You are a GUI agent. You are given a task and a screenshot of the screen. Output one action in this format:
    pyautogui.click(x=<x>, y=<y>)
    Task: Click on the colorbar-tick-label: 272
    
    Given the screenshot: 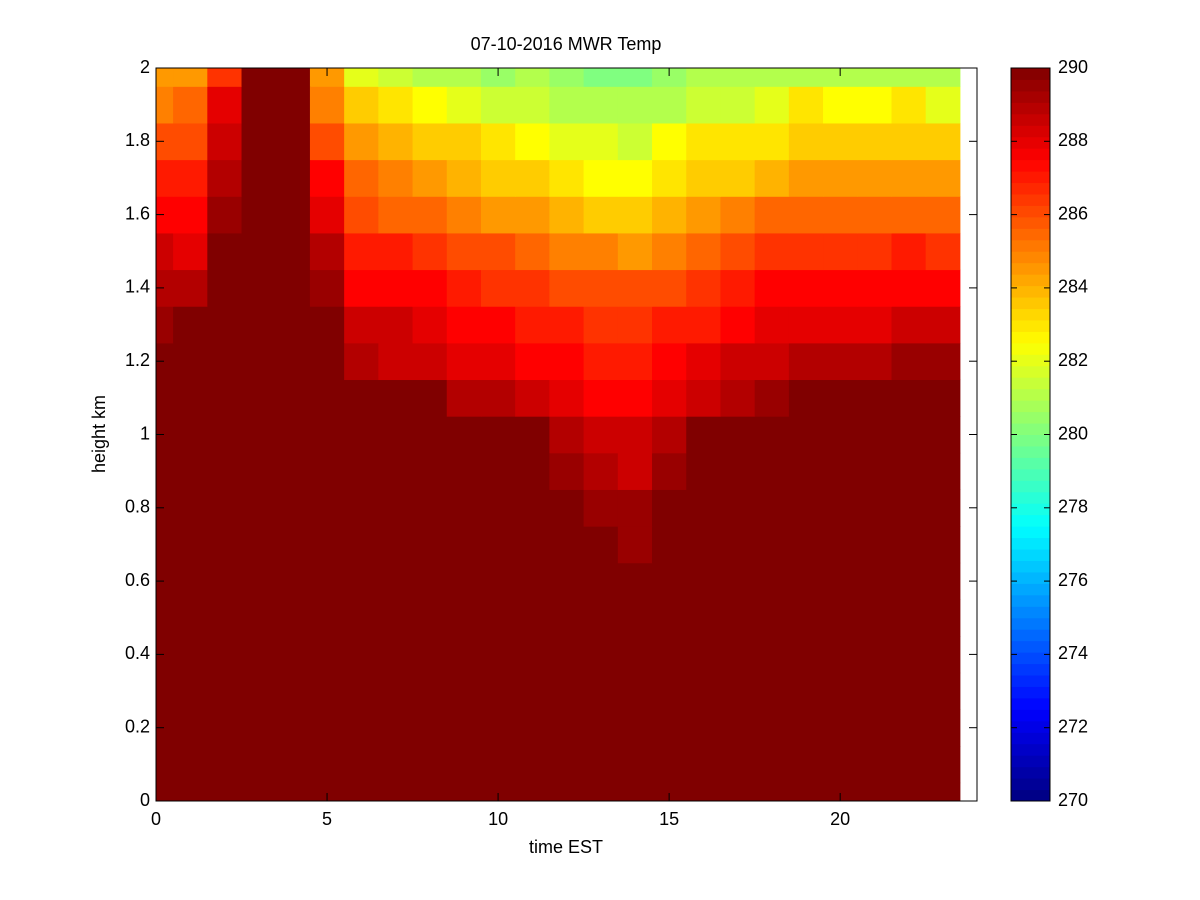 What is the action you would take?
    pyautogui.click(x=1073, y=726)
    